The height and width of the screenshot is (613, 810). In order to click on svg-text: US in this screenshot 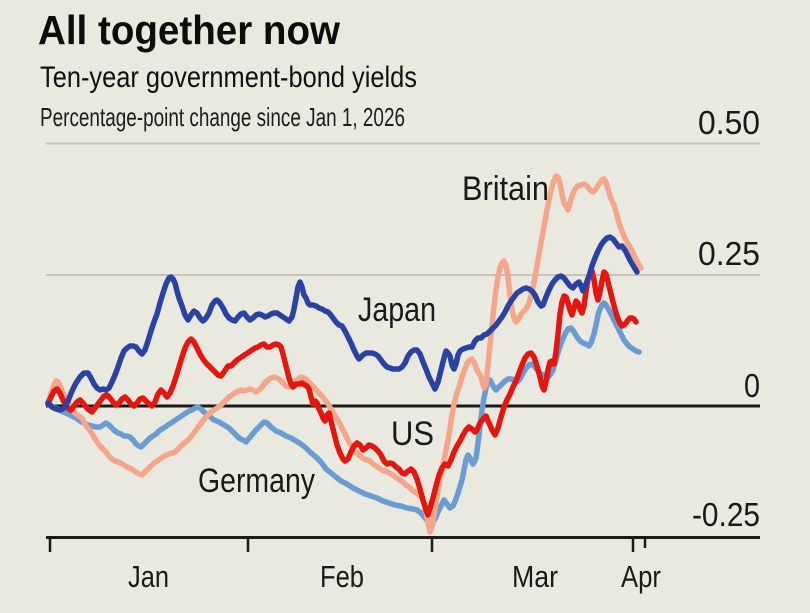, I will do `click(412, 434)`.